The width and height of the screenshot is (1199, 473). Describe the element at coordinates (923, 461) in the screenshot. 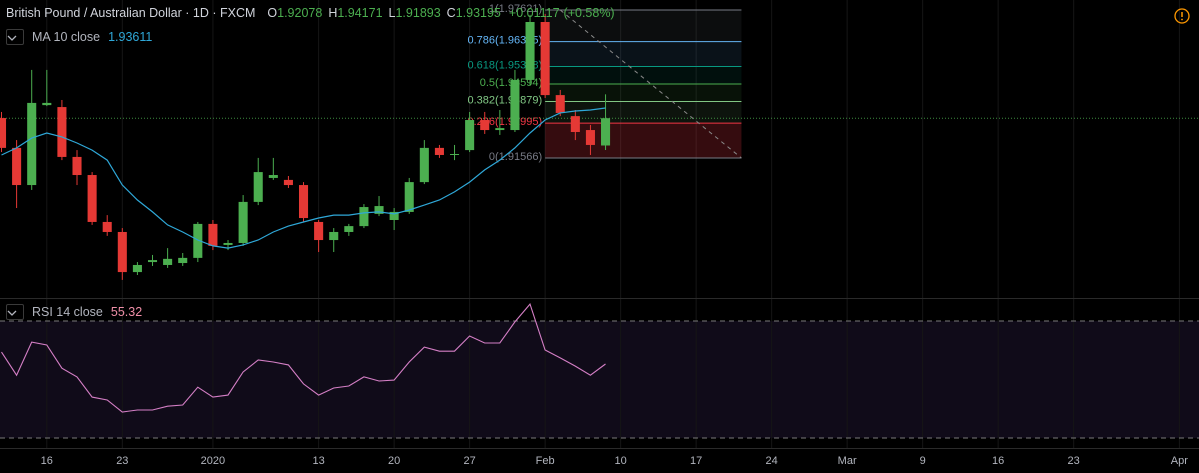

I see `x-tick-label: 9` at that location.